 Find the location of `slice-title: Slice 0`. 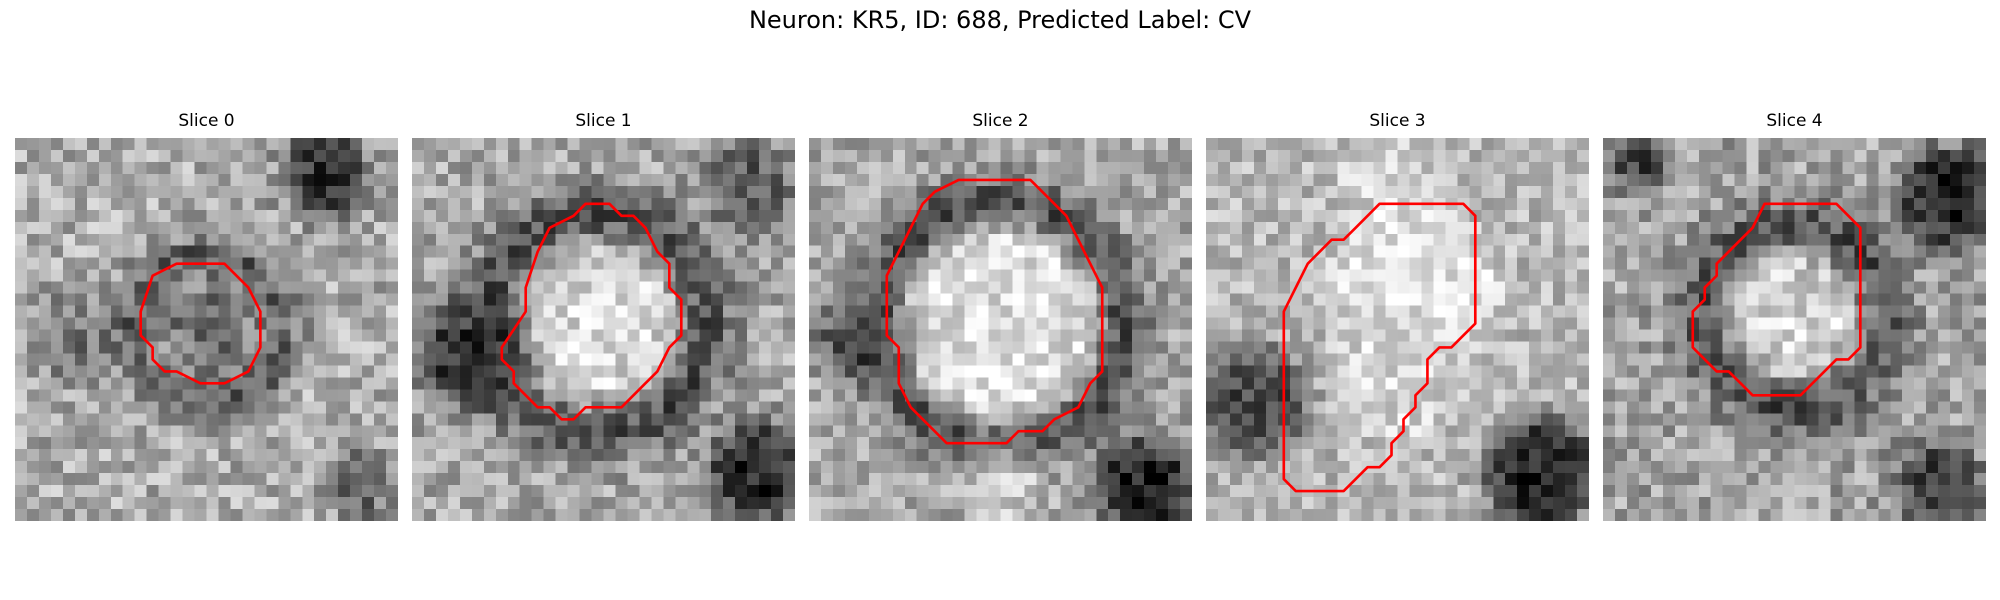

slice-title: Slice 0 is located at coordinates (206, 121).